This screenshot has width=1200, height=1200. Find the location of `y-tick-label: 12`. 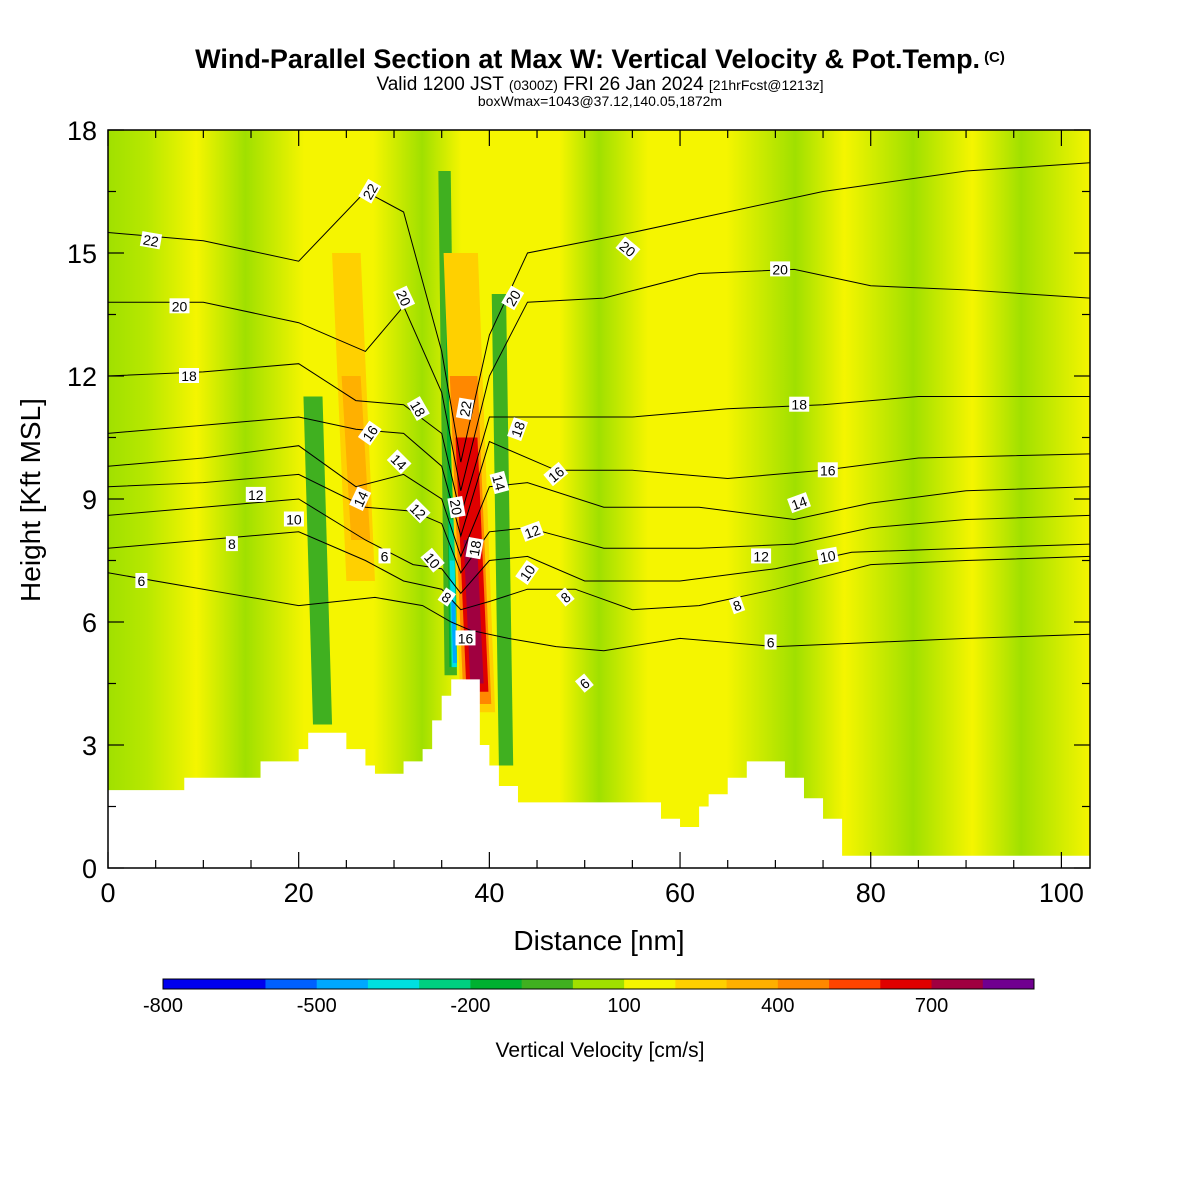

y-tick-label: 12 is located at coordinates (82, 377).